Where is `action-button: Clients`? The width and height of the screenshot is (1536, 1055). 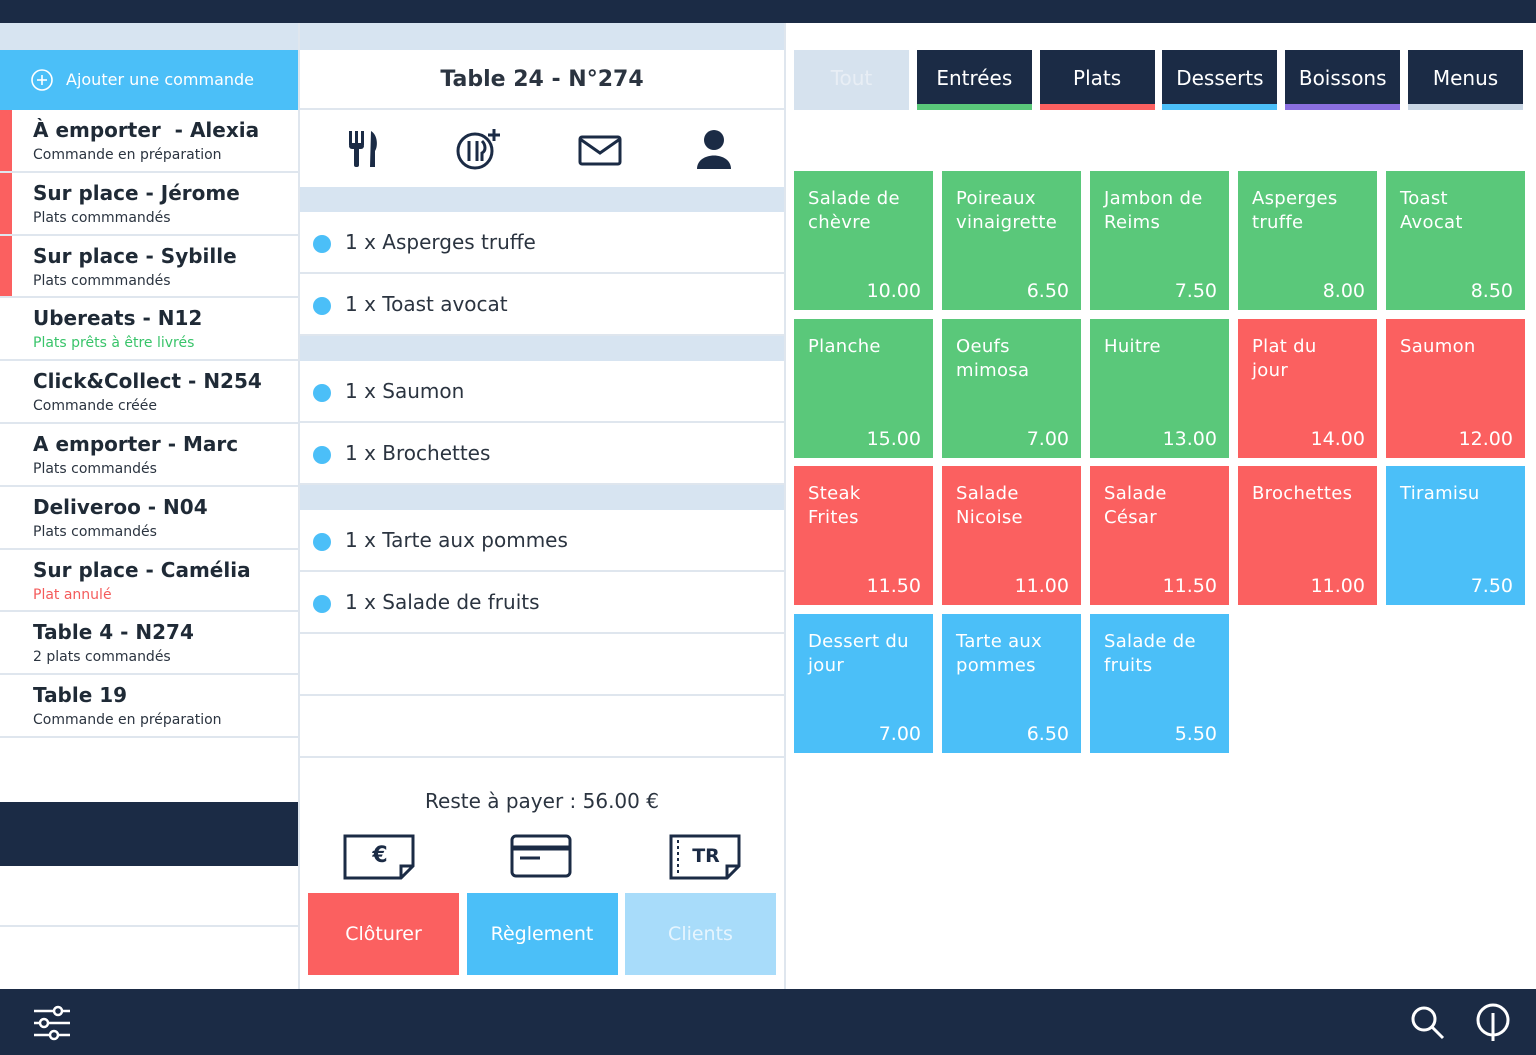
action-button: Clients is located at coordinates (700, 934).